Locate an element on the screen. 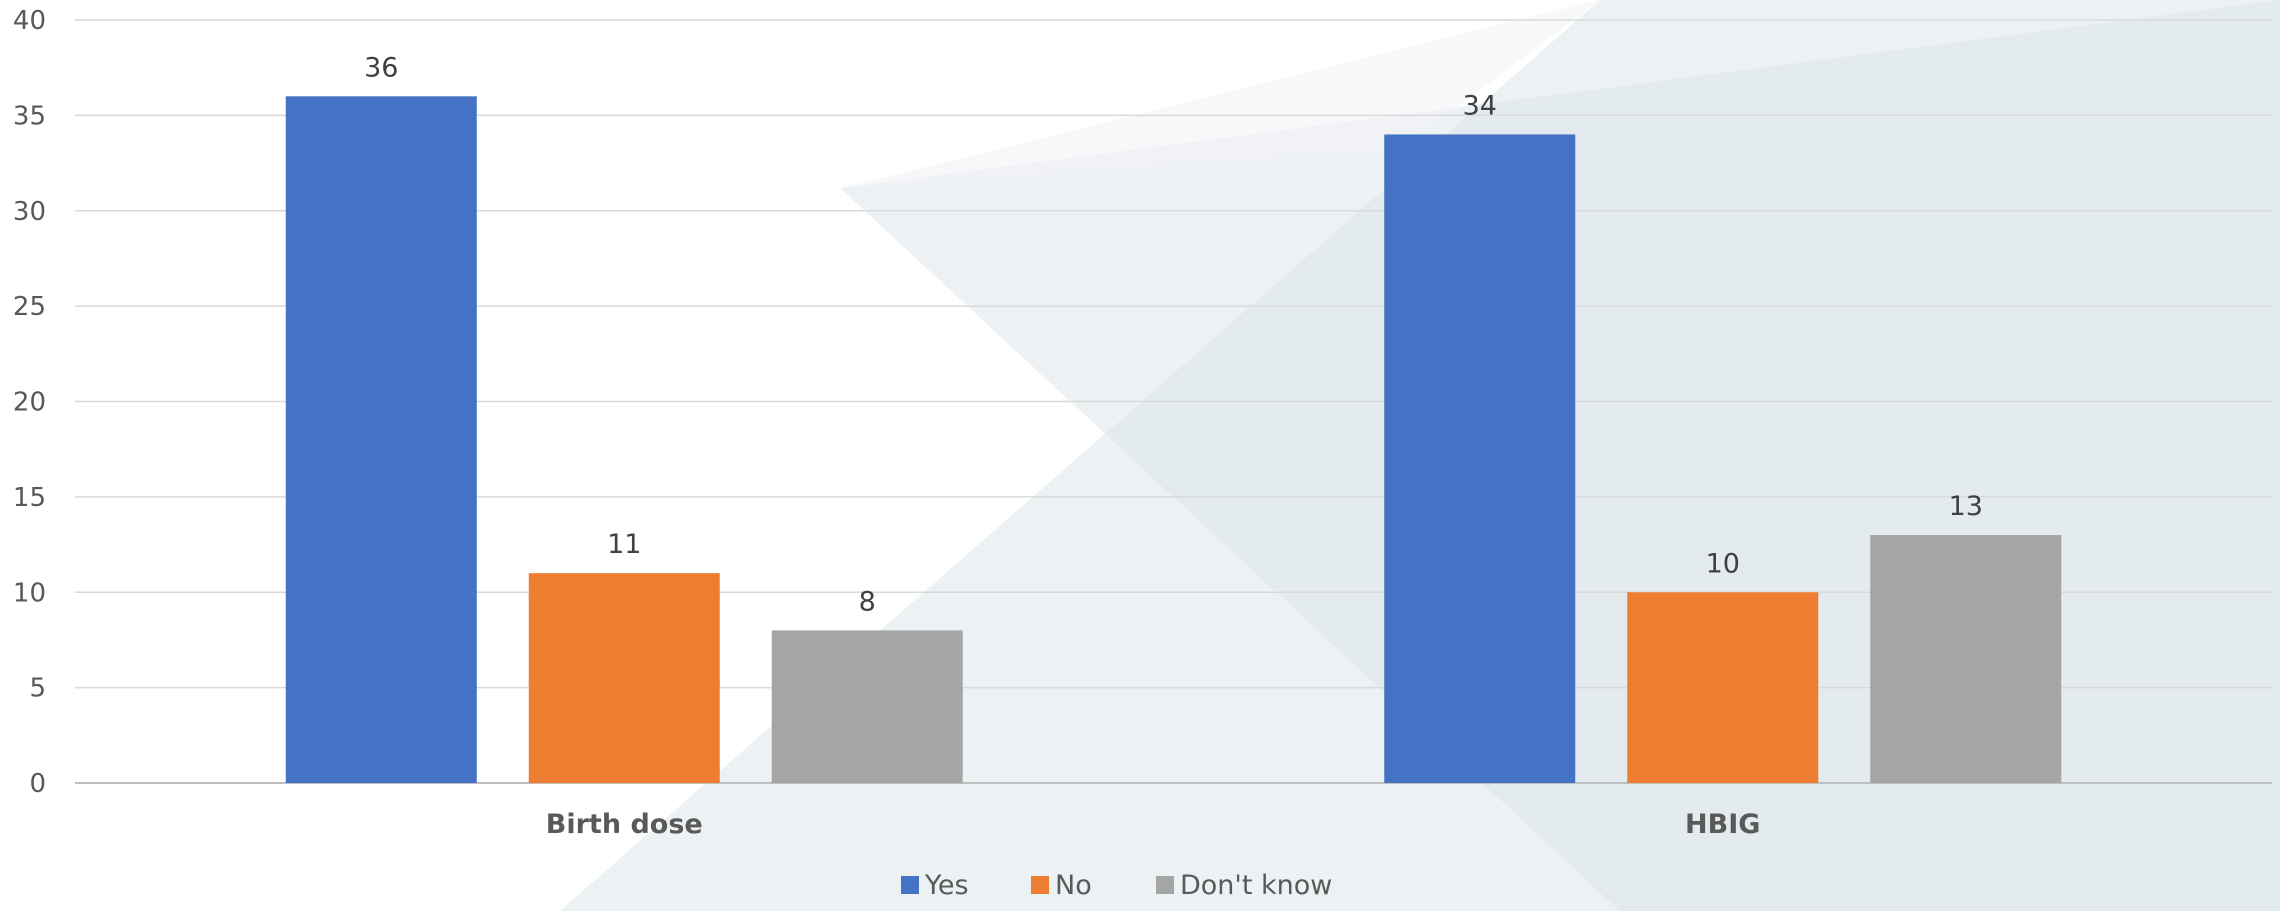 This screenshot has width=2280, height=911. category-label: HBIG is located at coordinates (1722, 824).